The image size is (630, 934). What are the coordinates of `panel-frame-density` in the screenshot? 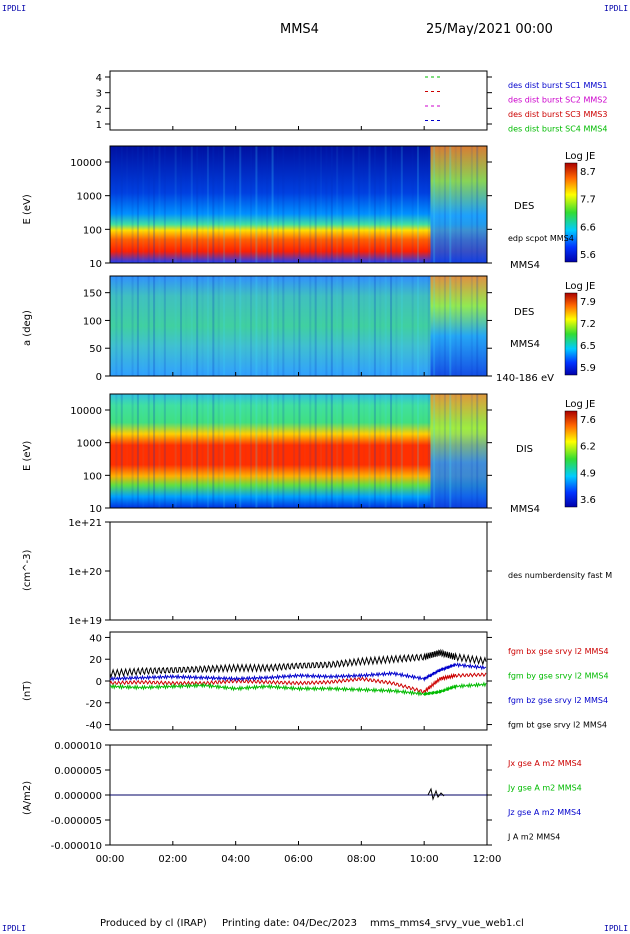 It's located at (298, 571).